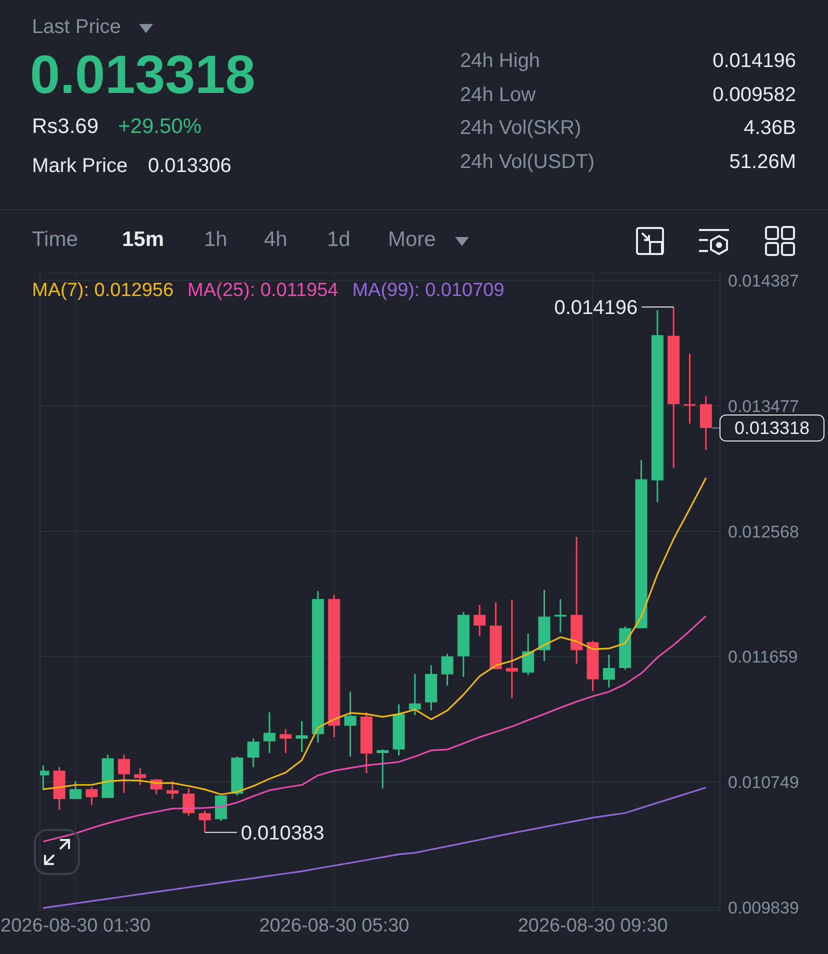  Describe the element at coordinates (754, 95) in the screenshot. I see `text: 0.009582` at that location.